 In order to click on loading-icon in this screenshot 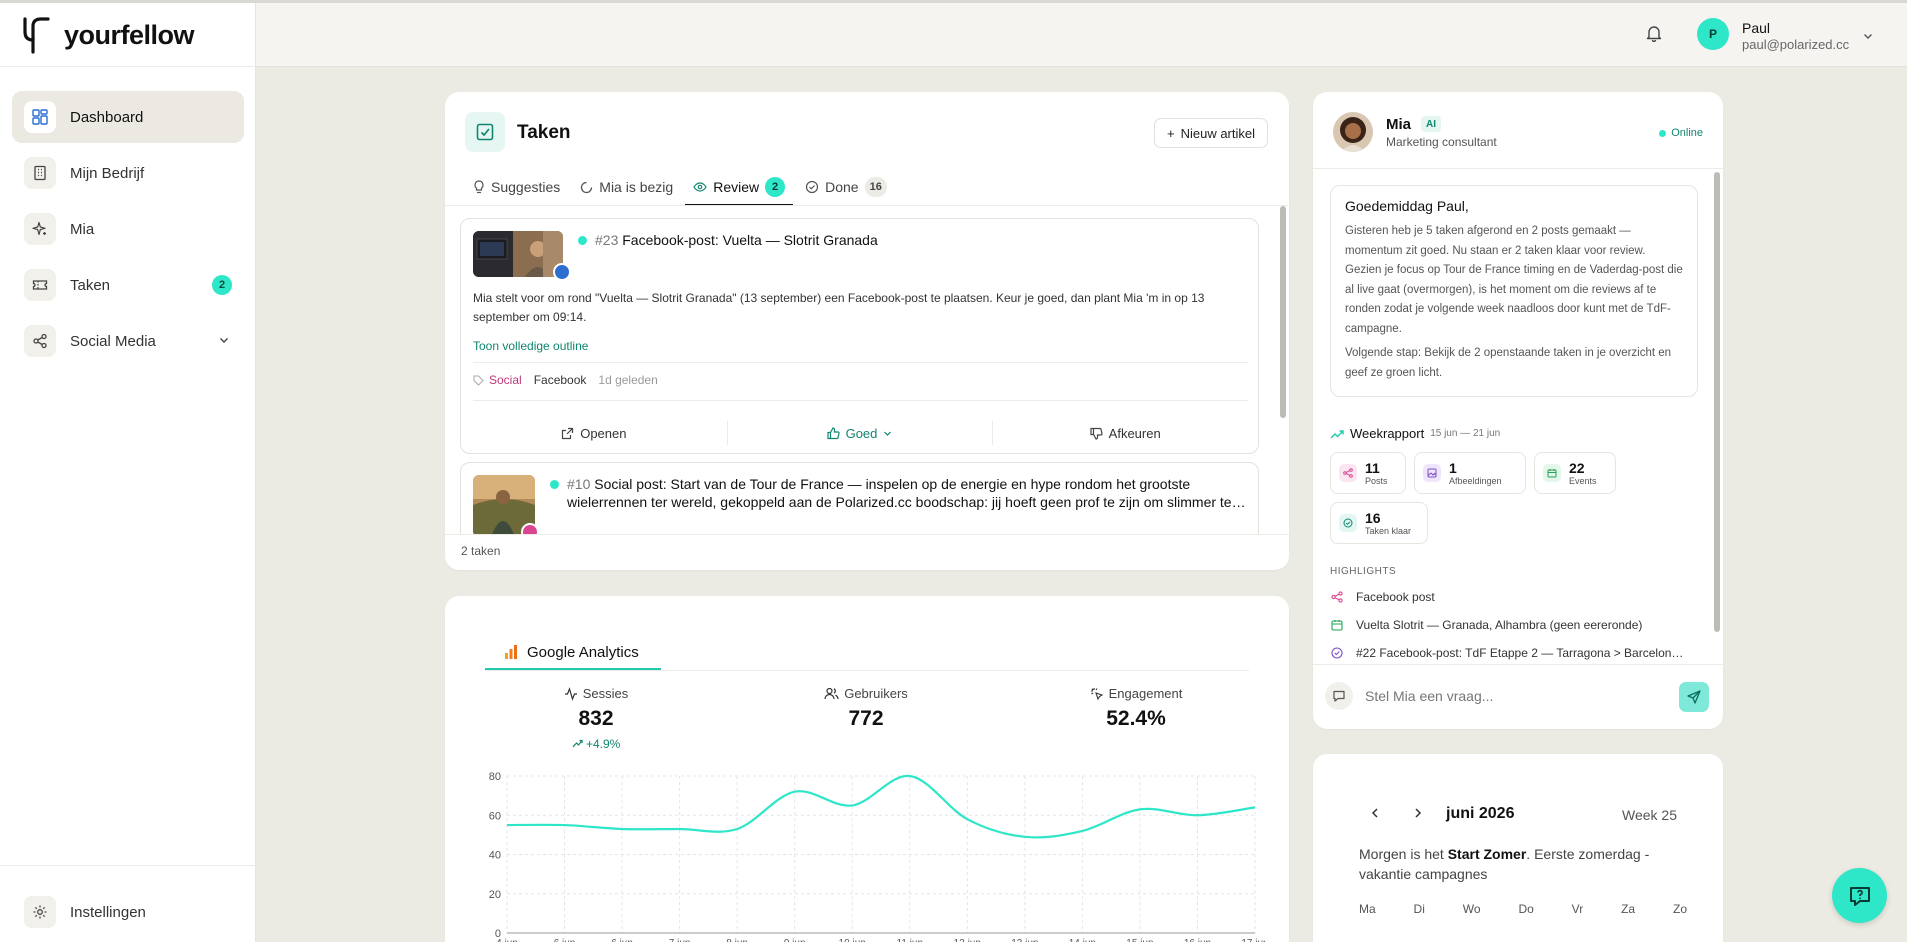, I will do `click(587, 187)`.